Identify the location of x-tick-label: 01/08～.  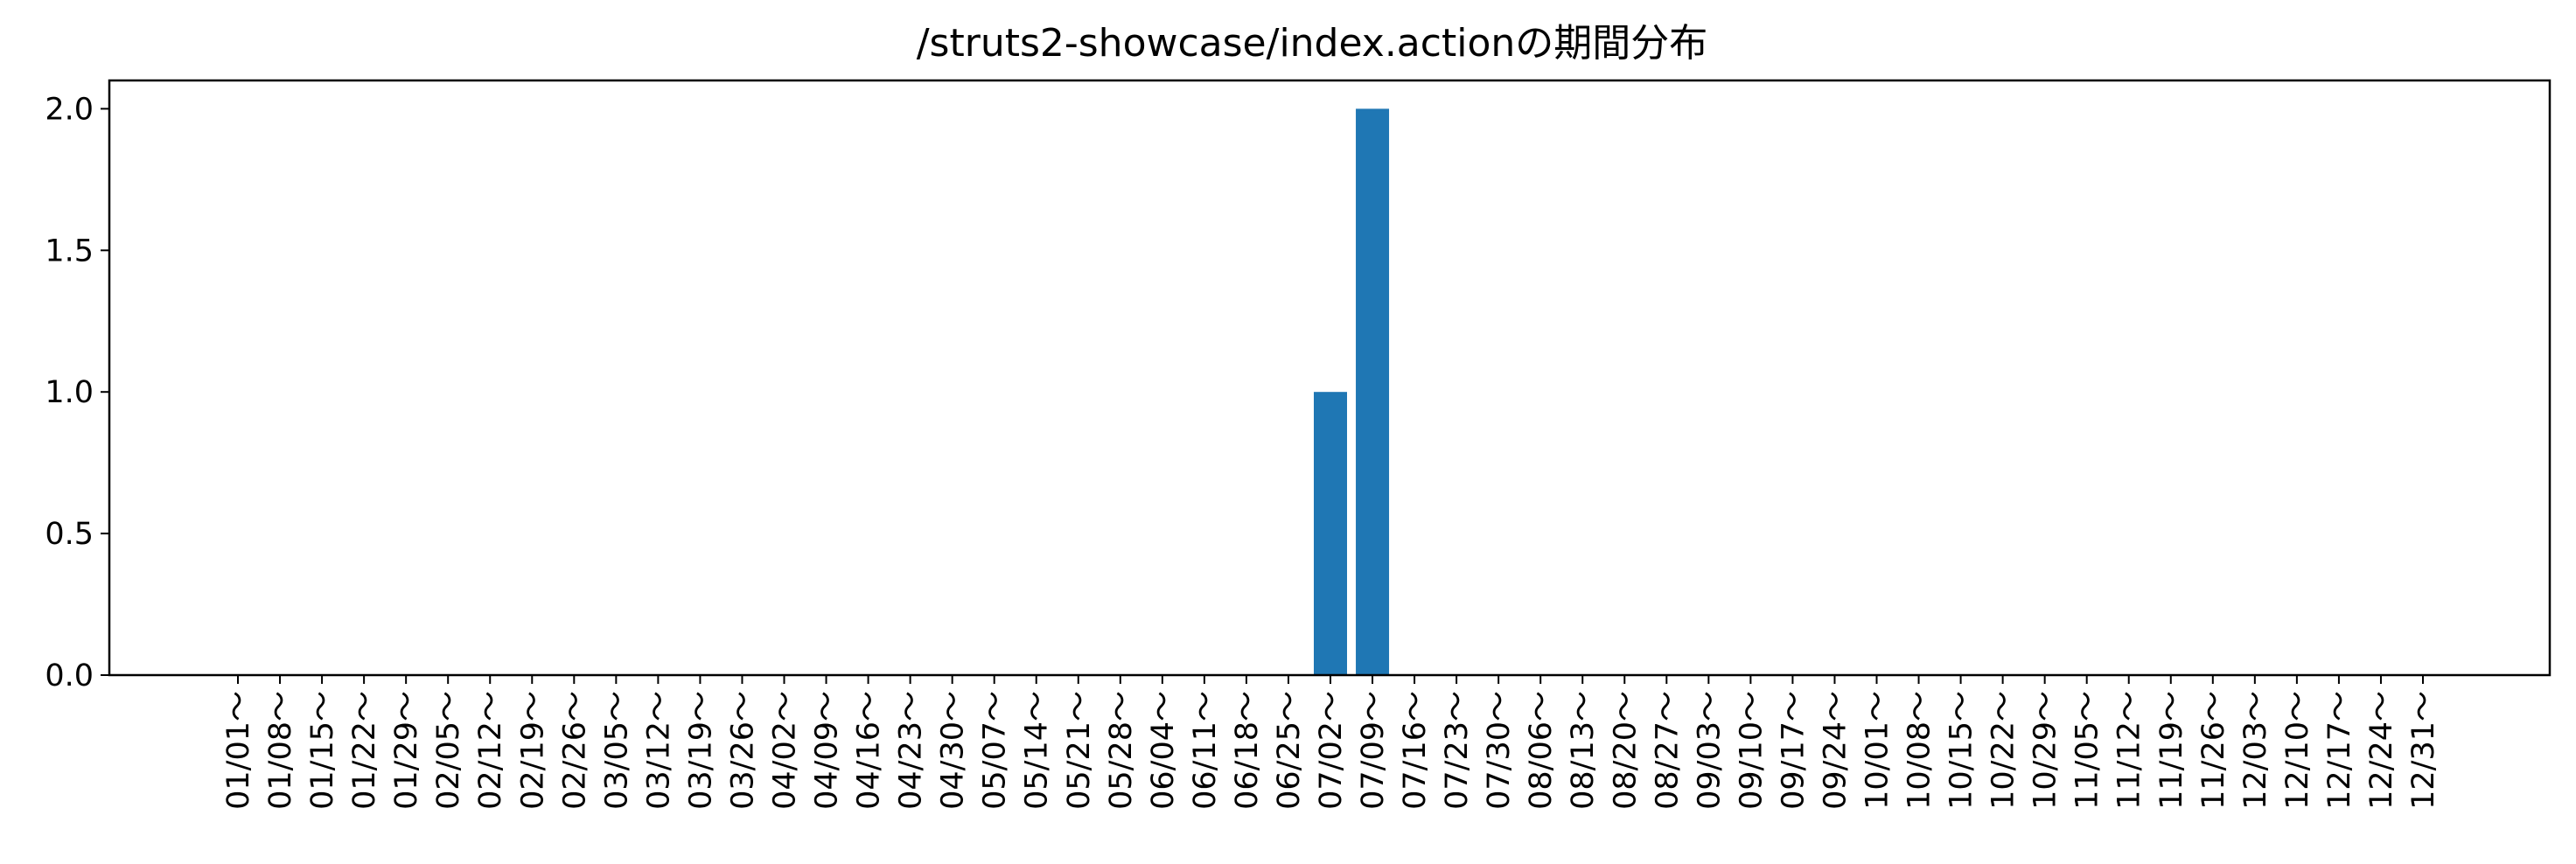
(280, 751).